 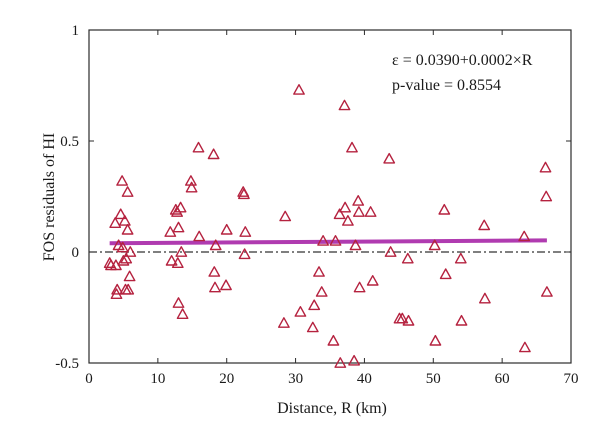 I want to click on x-tick-label: 60, so click(x=502, y=379).